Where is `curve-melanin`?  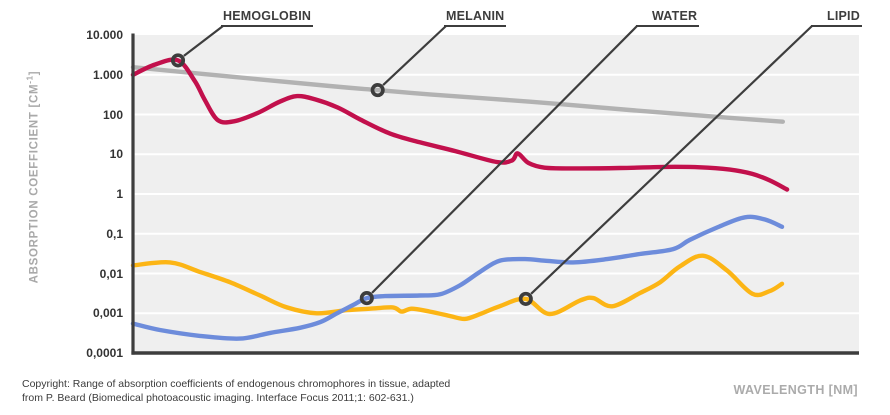
curve-melanin is located at coordinates (457, 94).